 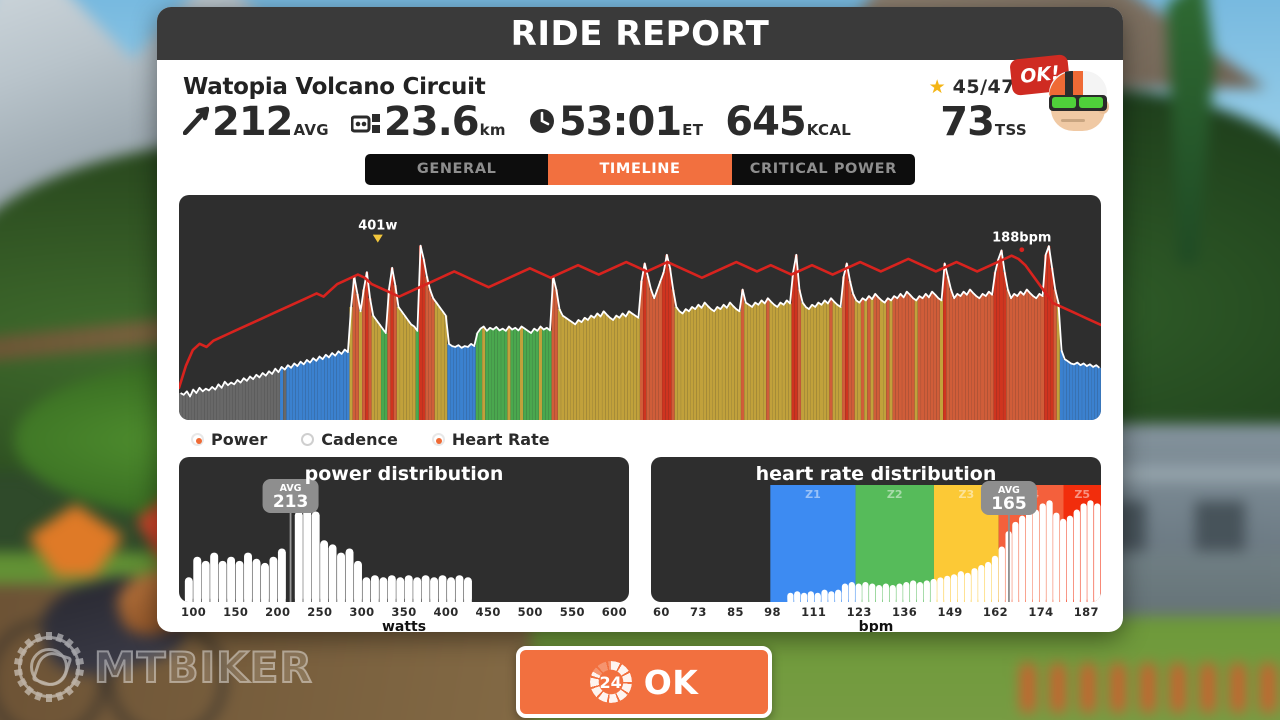 I want to click on stat-elapsed-time: 53:01 ET, so click(x=615, y=122).